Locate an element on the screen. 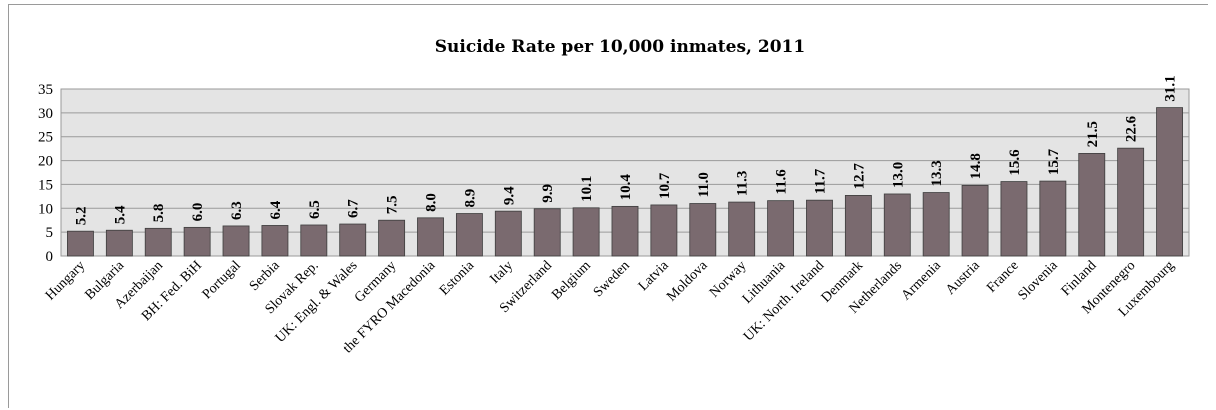 The image size is (1216, 410). x-tick-label: Hungary is located at coordinates (65, 280).